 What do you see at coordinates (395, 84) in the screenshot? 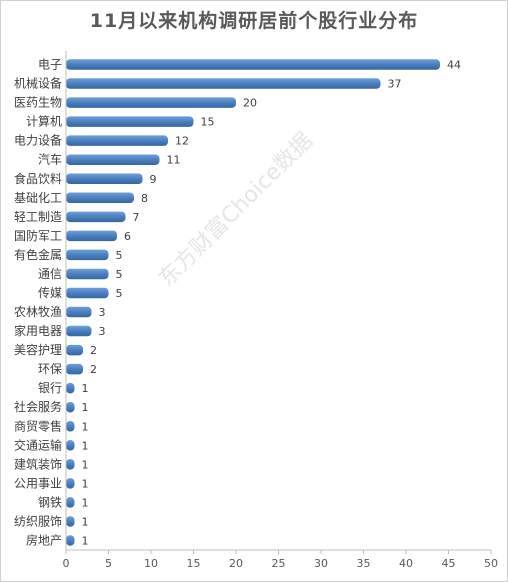
I see `value-label: 37` at bounding box center [395, 84].